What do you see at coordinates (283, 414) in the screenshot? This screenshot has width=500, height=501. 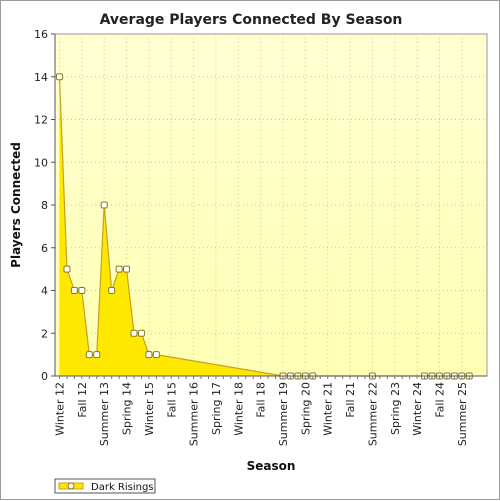 I see `x-tick-label: Summer 19` at bounding box center [283, 414].